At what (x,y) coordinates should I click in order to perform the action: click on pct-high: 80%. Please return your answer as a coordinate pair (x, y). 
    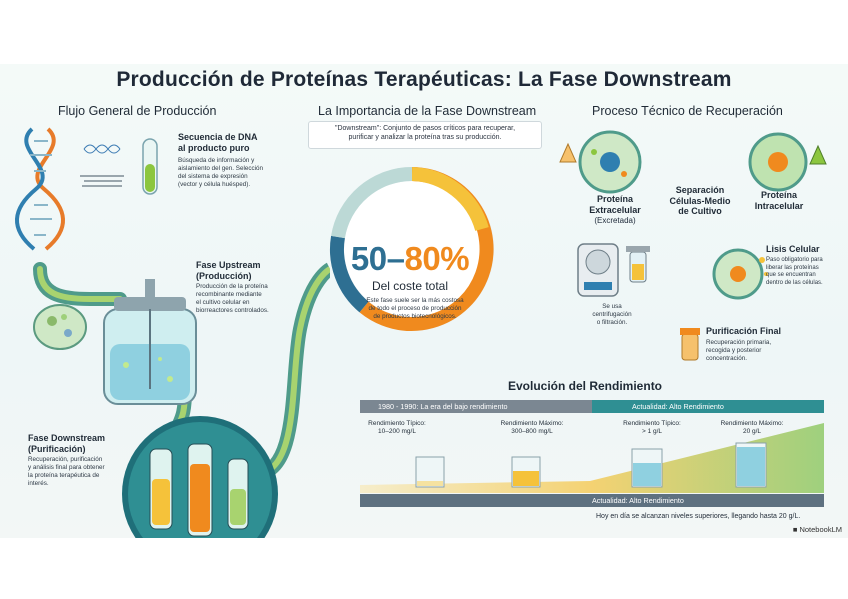
    Looking at the image, I should click on (437, 258).